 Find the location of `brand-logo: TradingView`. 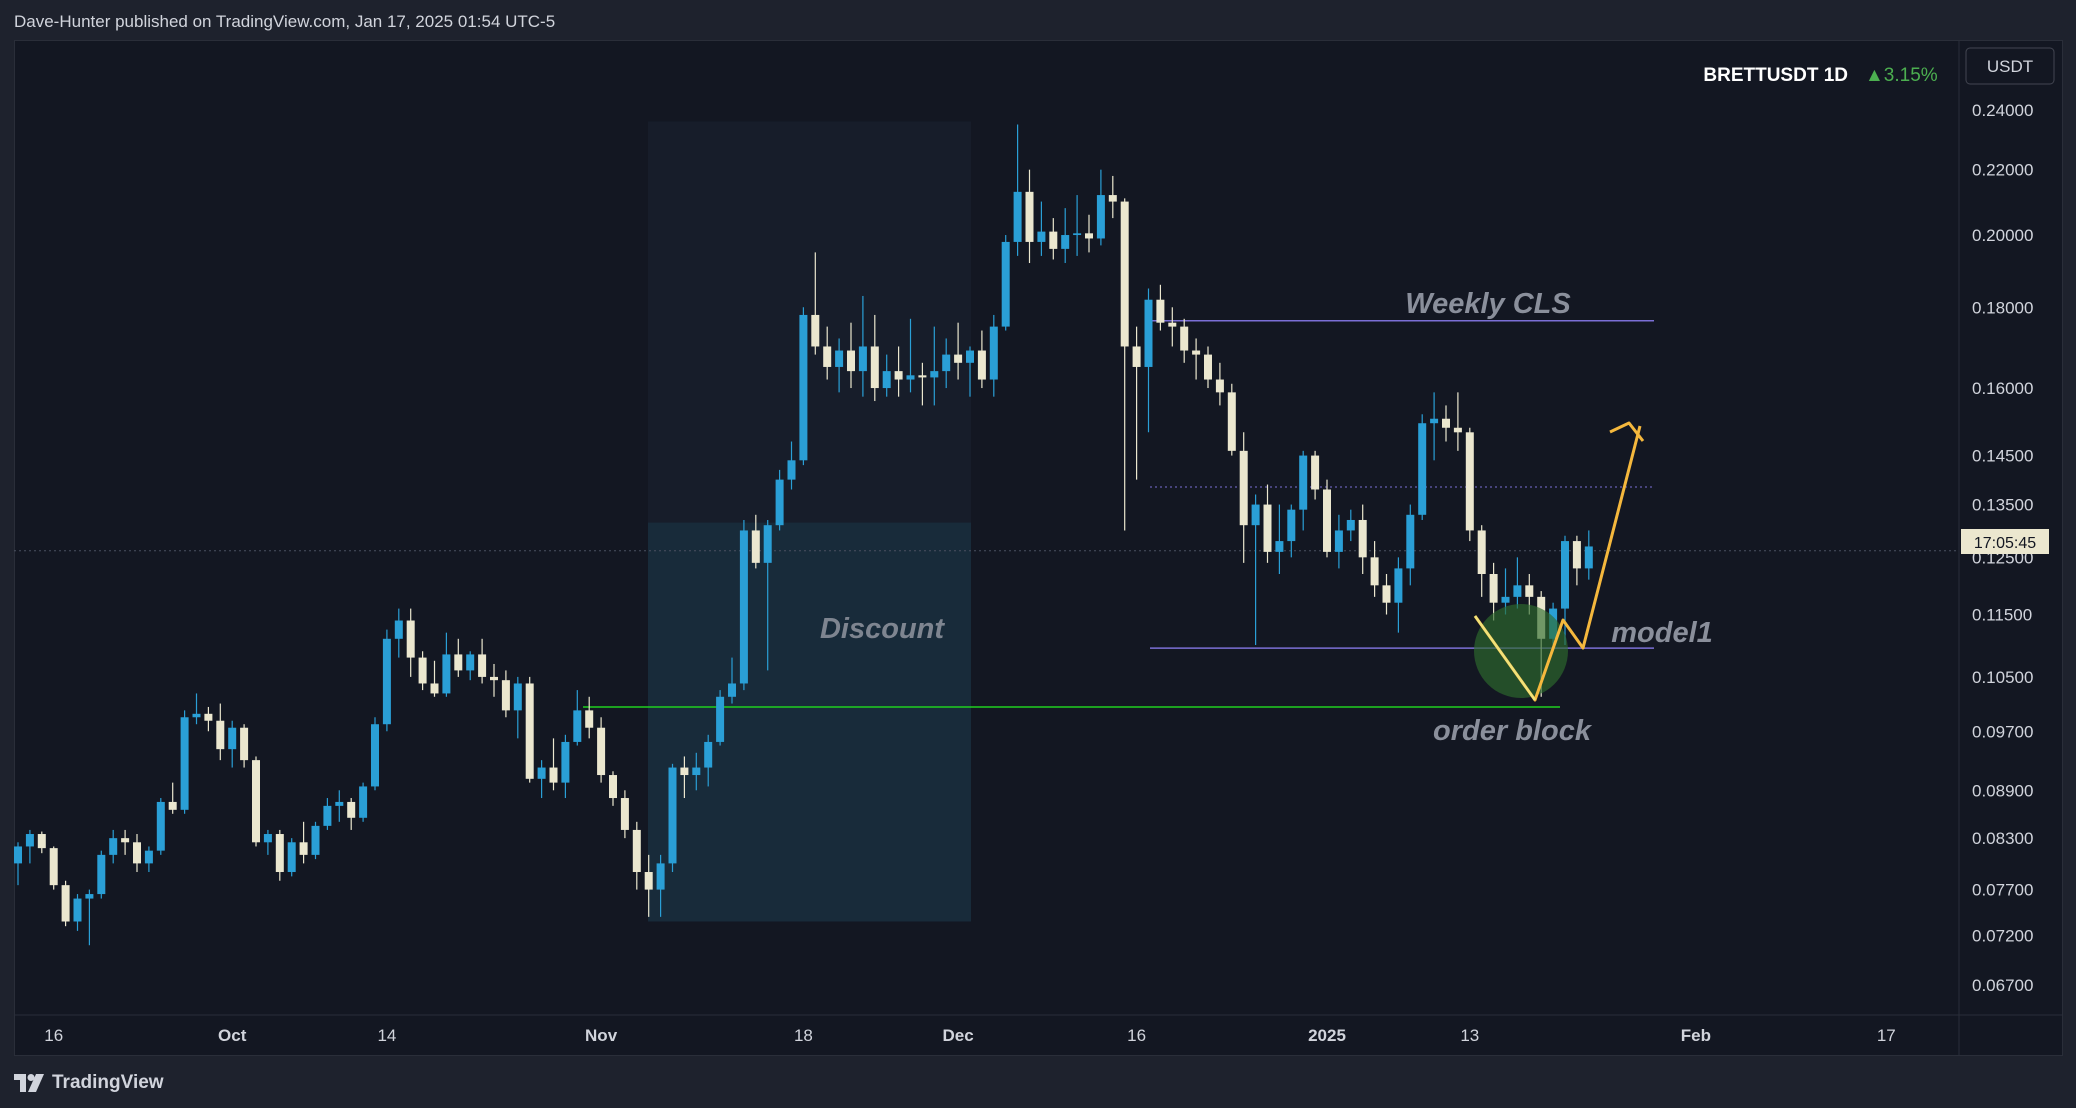

brand-logo: TradingView is located at coordinates (89, 1083).